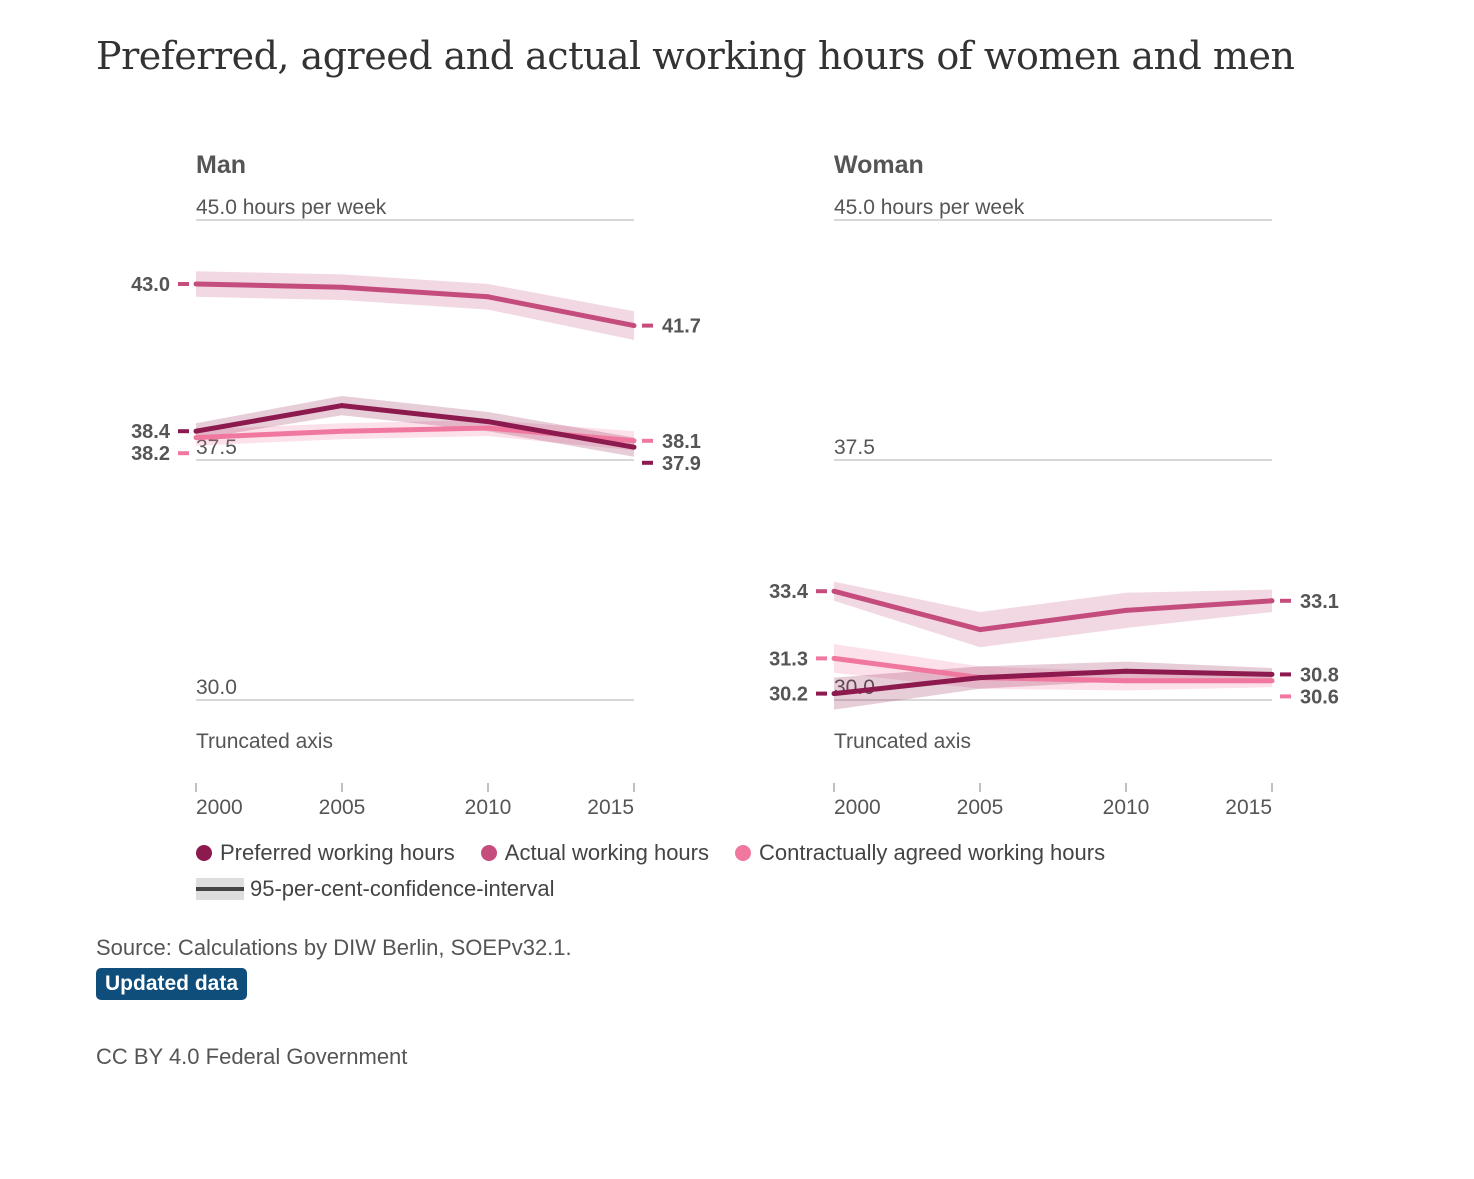  I want to click on start-value-label-actual: 43.0, so click(150, 285).